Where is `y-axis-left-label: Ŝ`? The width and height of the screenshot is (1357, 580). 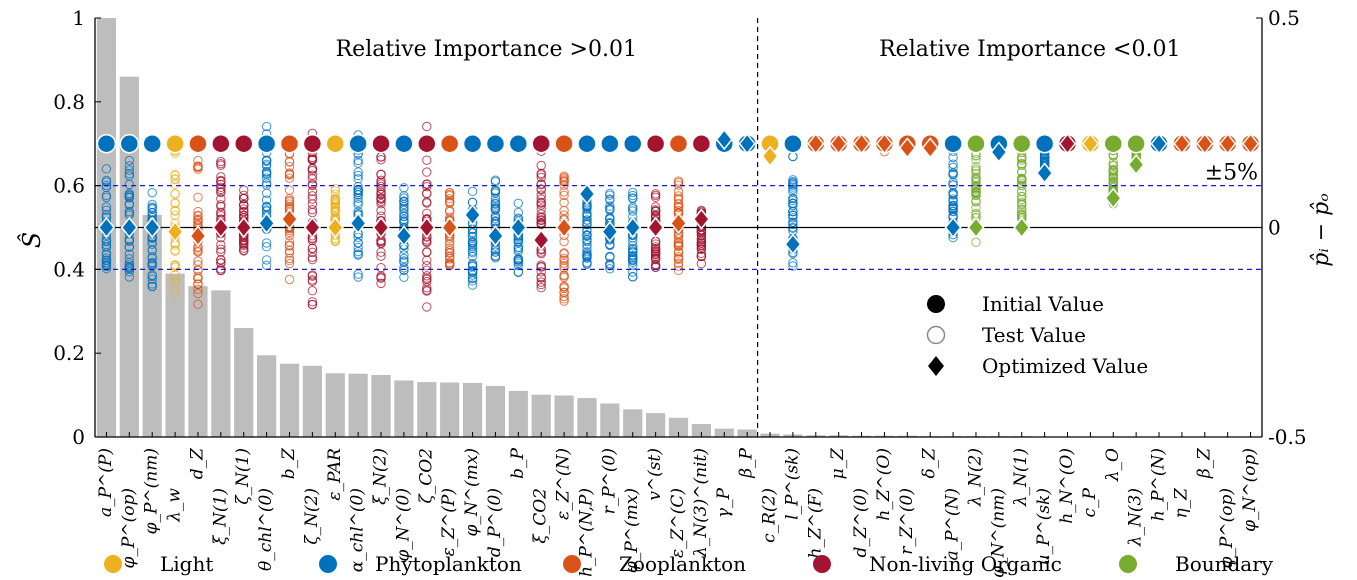 y-axis-left-label: Ŝ is located at coordinates (31, 240).